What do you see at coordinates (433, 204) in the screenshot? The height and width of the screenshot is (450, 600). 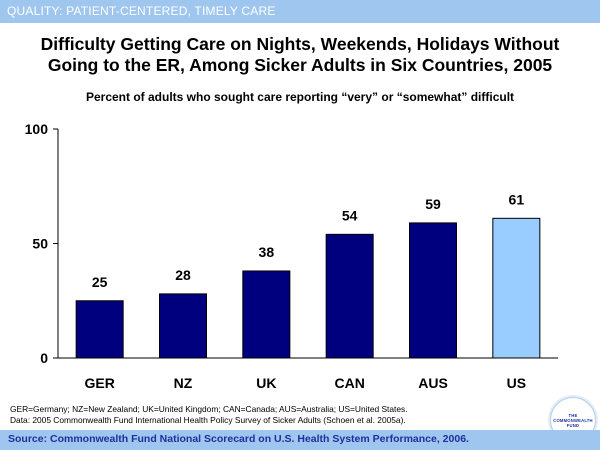 I see `data-label-aus: 59` at bounding box center [433, 204].